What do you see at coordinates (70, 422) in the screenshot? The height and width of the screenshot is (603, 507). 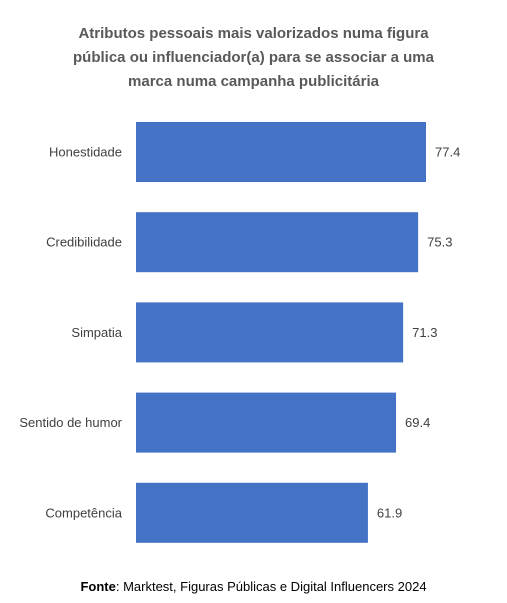 I see `category-label-sentido-de-humor: Sentido de humor` at bounding box center [70, 422].